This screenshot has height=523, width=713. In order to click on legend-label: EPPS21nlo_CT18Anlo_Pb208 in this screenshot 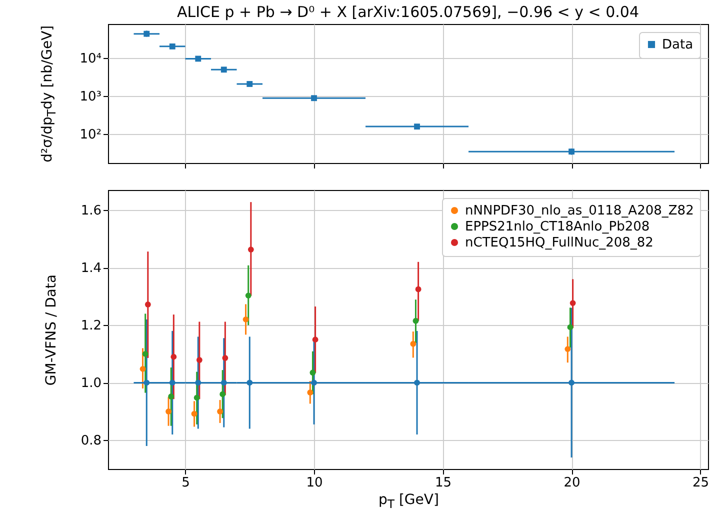, I will do `click(557, 227)`.